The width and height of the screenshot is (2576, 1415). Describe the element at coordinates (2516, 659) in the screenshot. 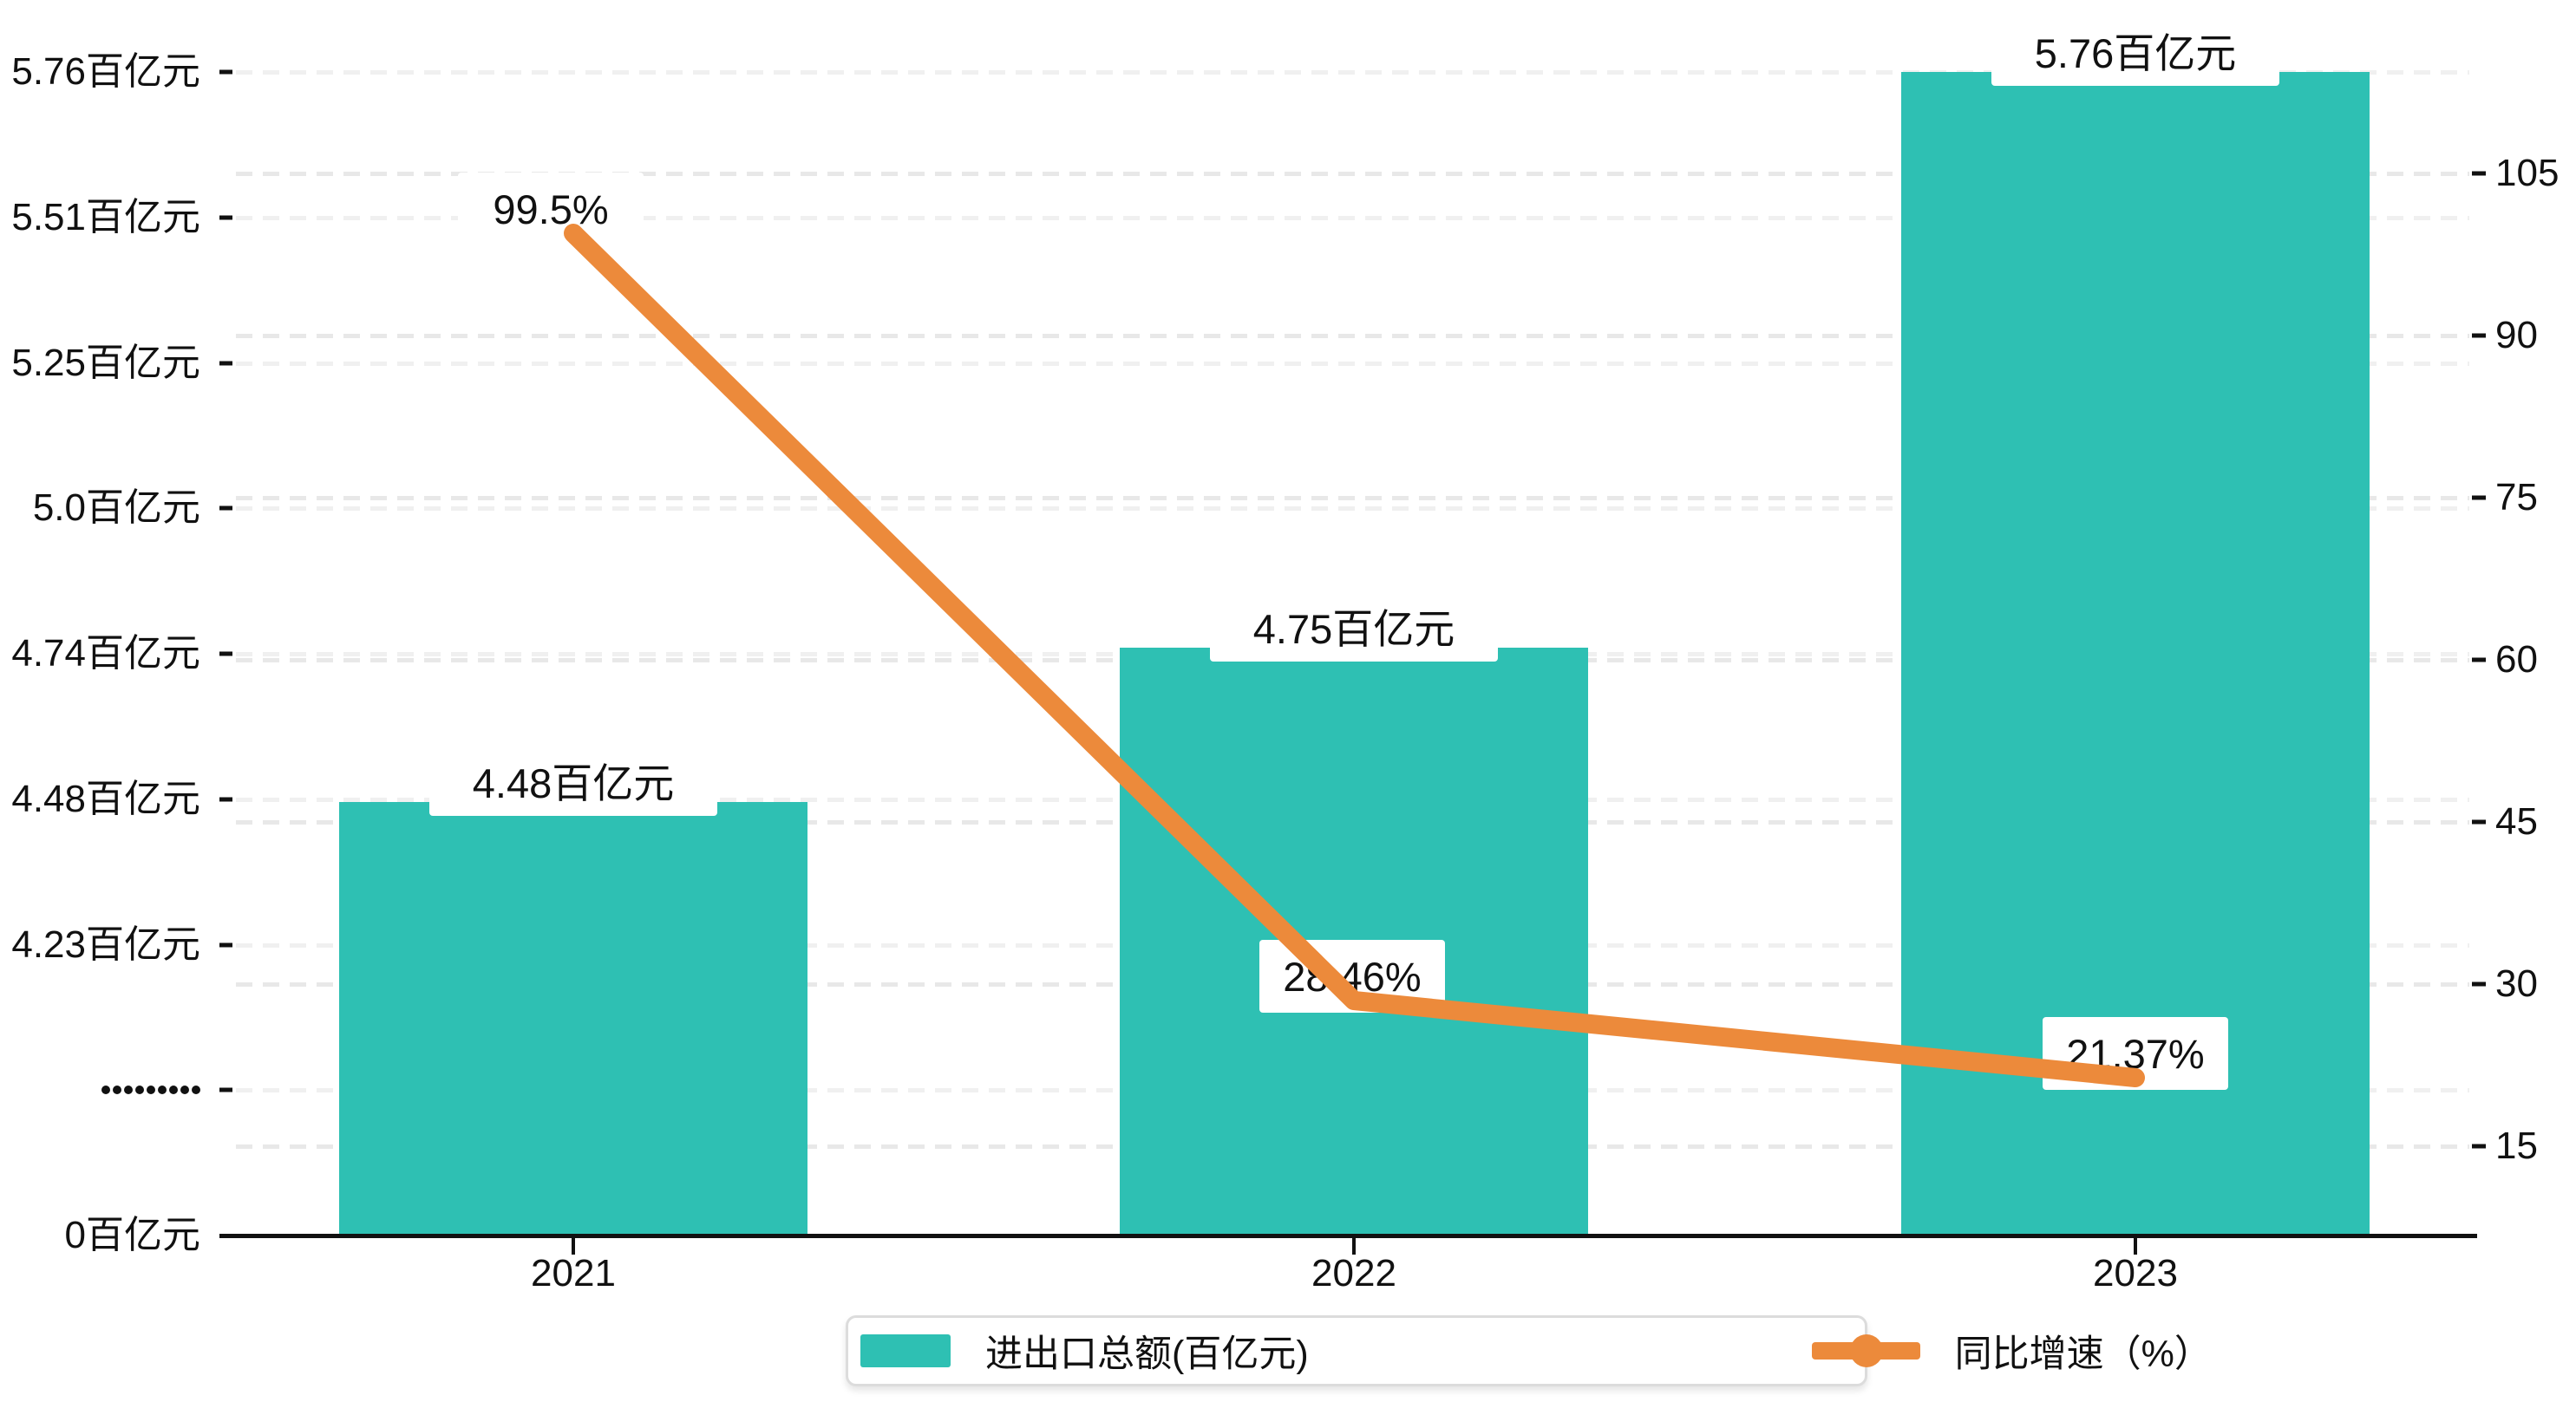

I see `y-axis-right-tick-label: 60` at that location.